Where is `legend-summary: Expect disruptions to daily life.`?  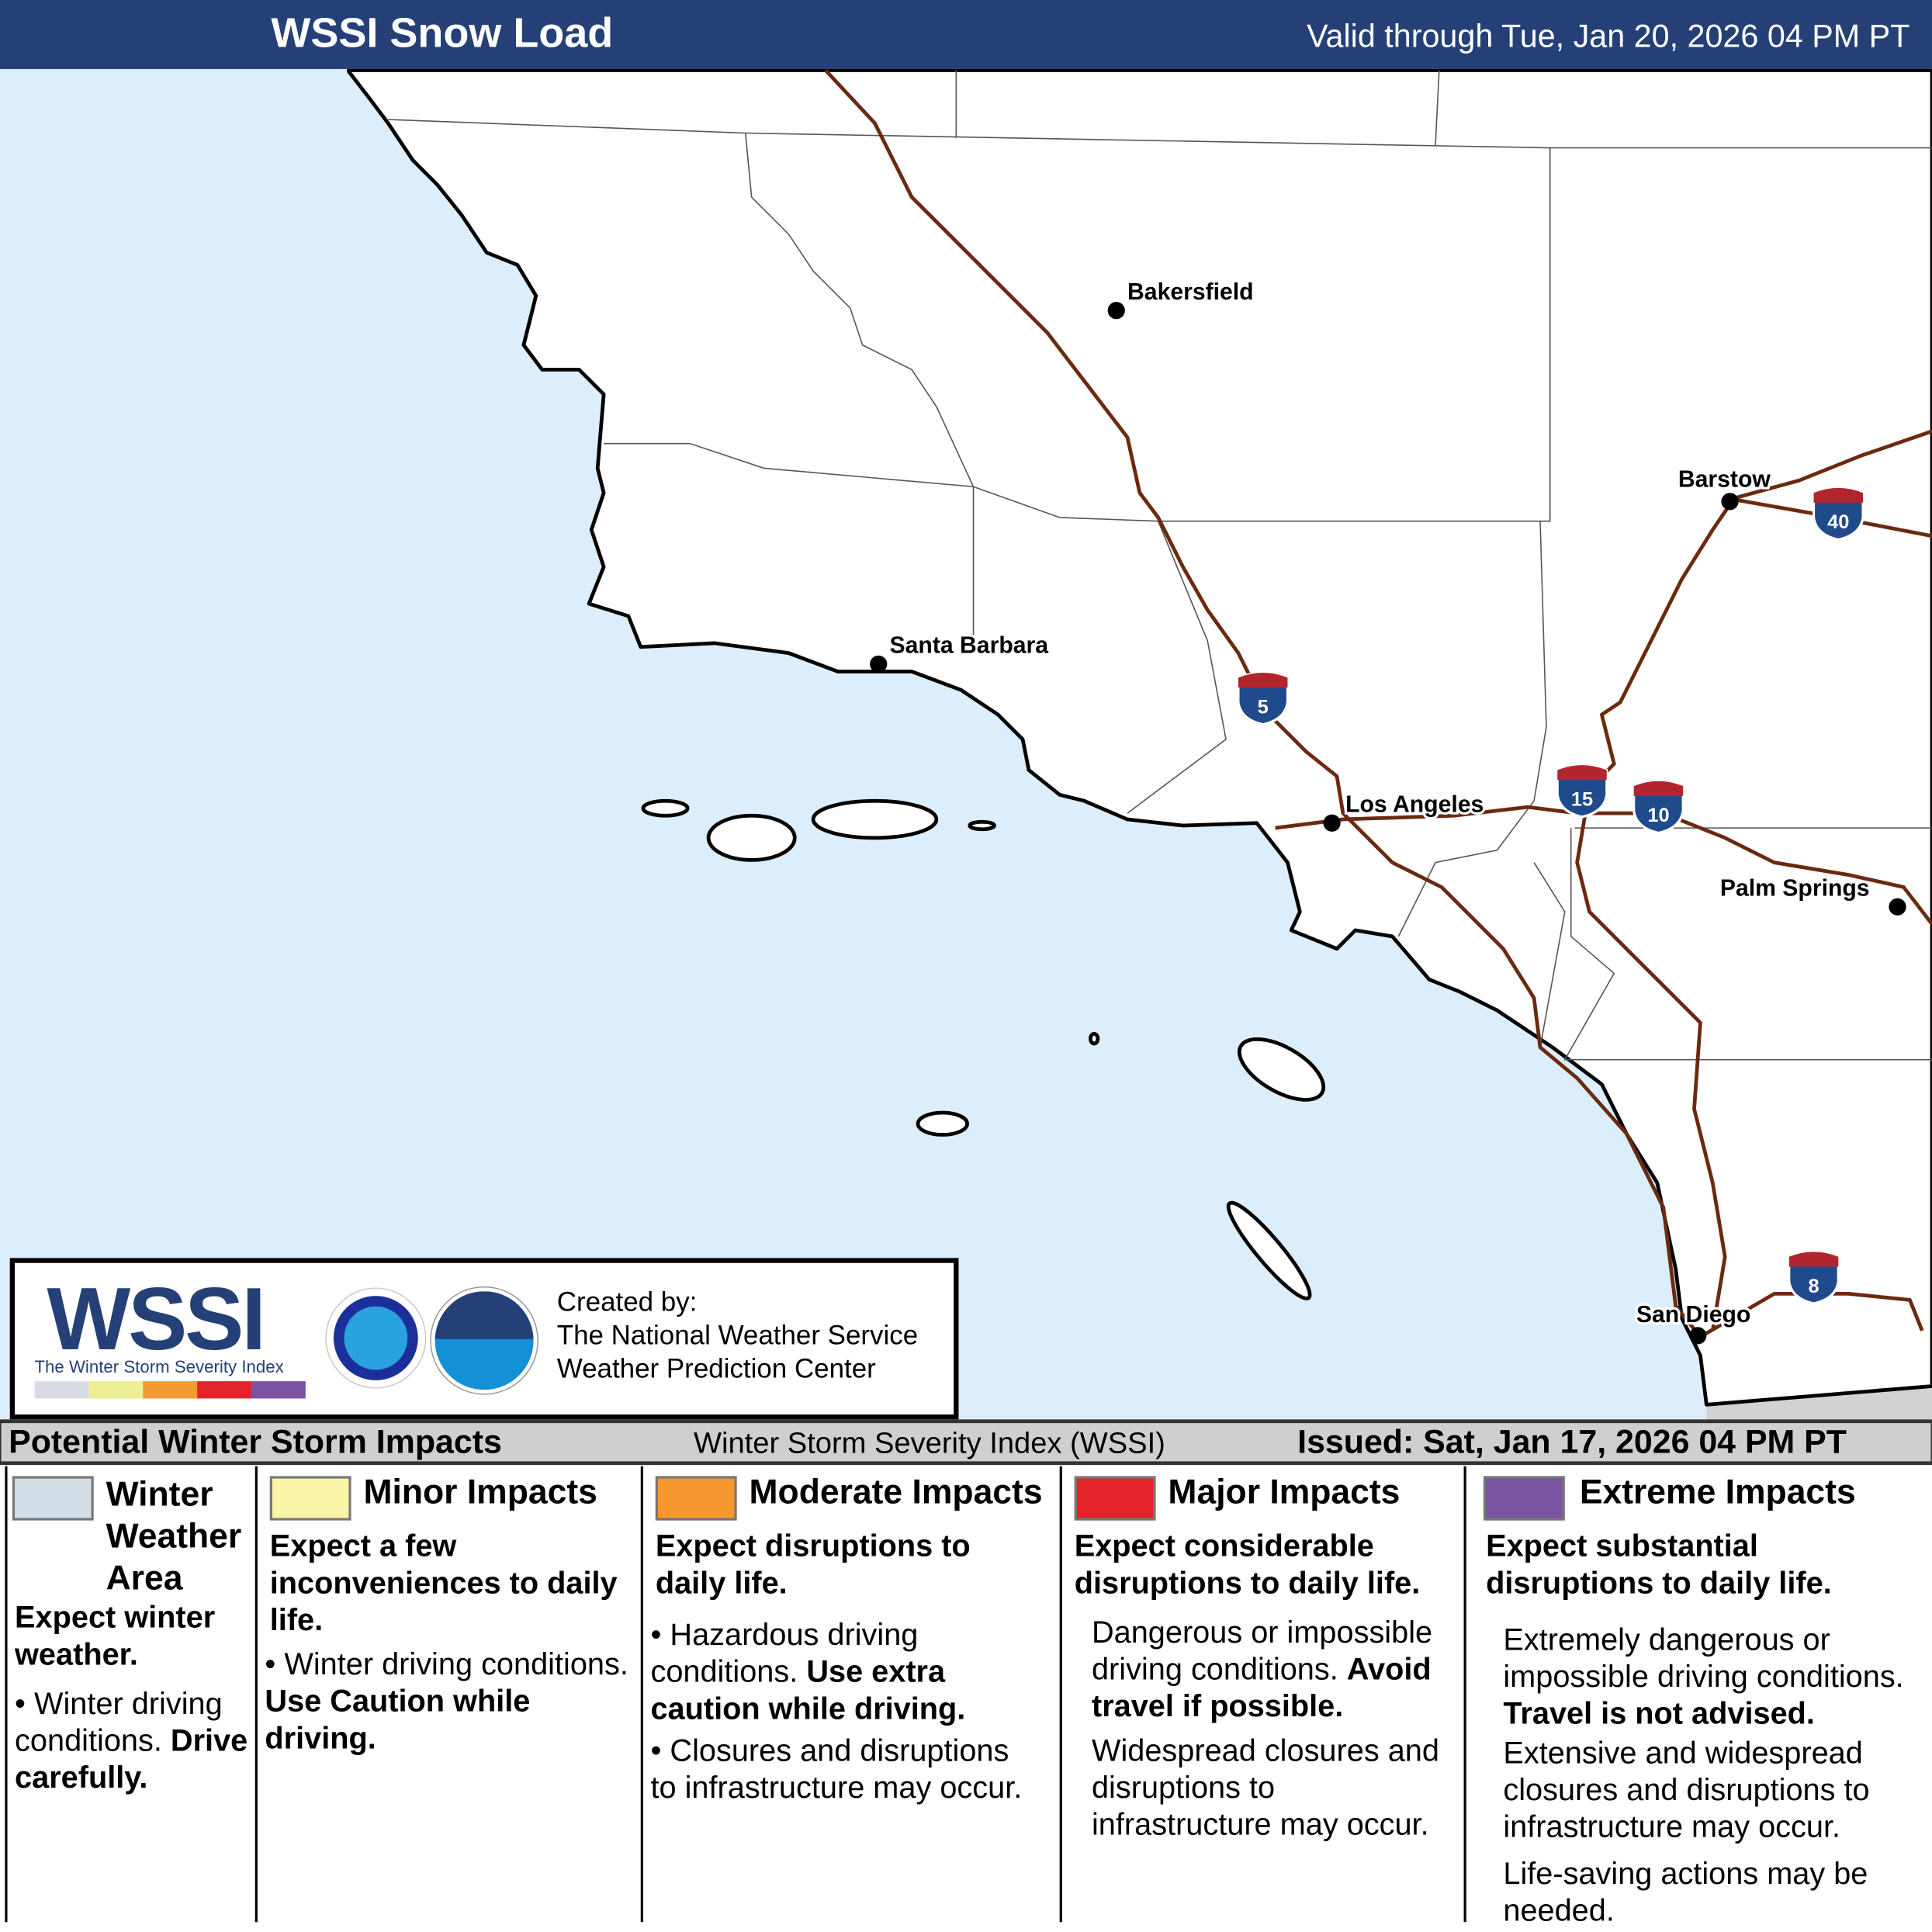
legend-summary: Expect disruptions to daily life. is located at coordinates (813, 1565).